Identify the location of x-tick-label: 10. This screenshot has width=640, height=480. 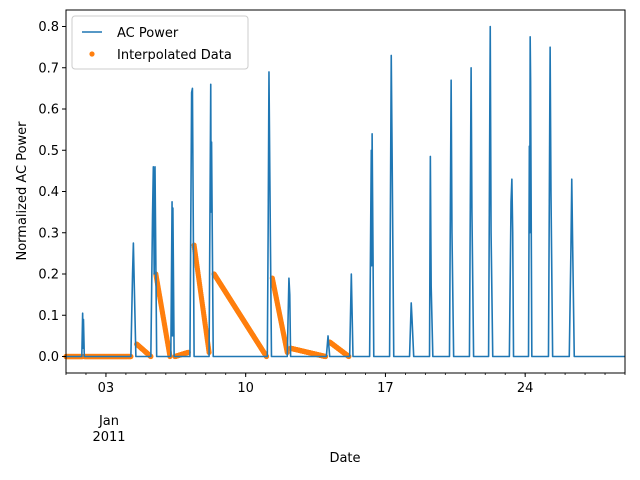
(245, 388).